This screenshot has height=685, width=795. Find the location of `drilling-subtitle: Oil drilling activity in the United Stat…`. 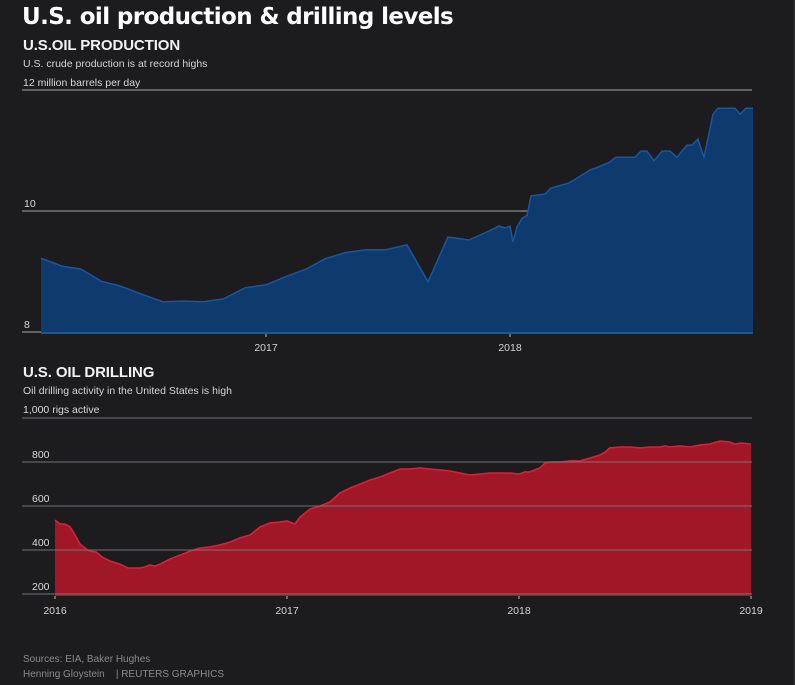

drilling-subtitle: Oil drilling activity in the United Stat… is located at coordinates (127, 391).